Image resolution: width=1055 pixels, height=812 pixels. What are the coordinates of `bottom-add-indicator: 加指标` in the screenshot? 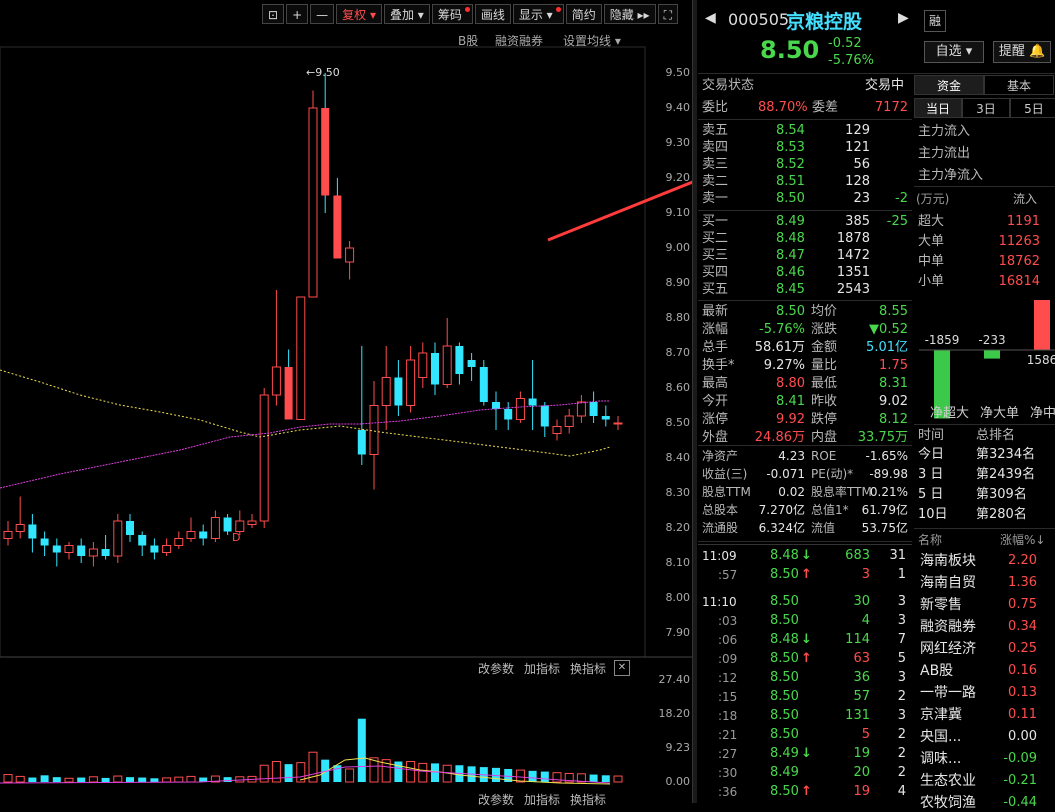 It's located at (542, 800).